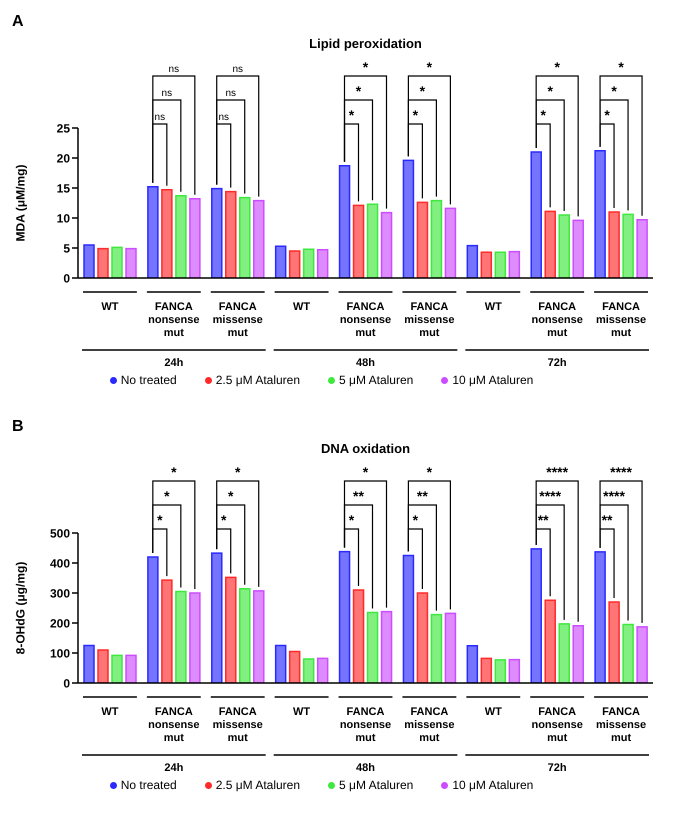 This screenshot has width=675, height=832. Describe the element at coordinates (60, 623) in the screenshot. I see `y-tick-label: 200` at that location.